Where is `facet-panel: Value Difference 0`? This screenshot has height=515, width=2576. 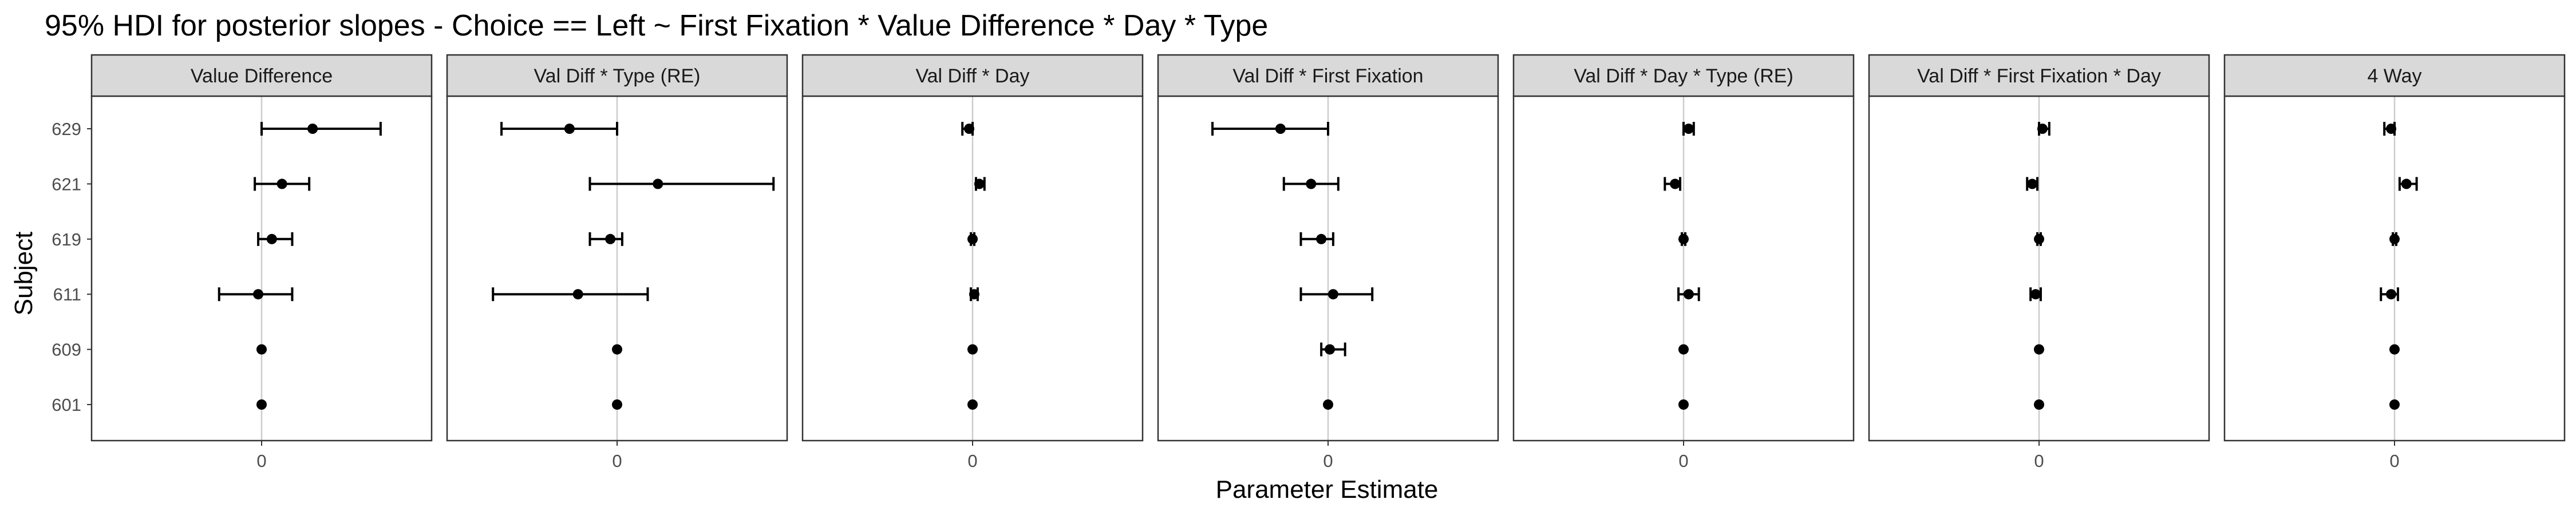 facet-panel: Value Difference 0 is located at coordinates (261, 262).